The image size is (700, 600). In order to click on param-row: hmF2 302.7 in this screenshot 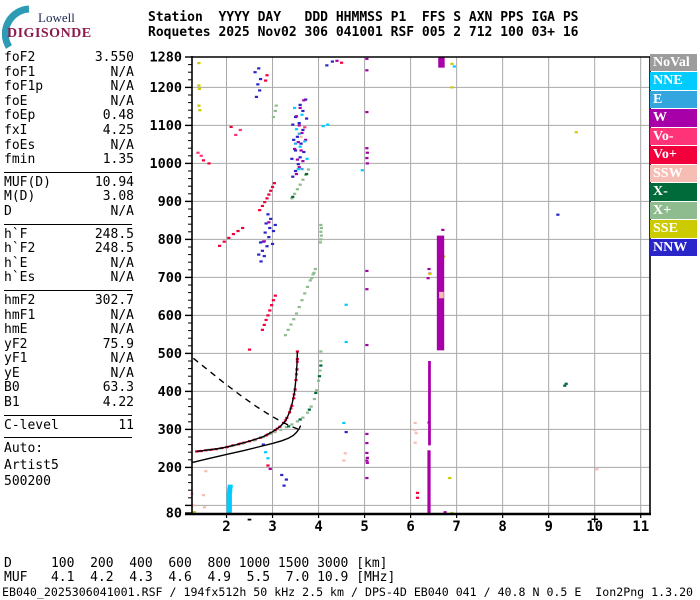, I will do `click(69, 300)`.